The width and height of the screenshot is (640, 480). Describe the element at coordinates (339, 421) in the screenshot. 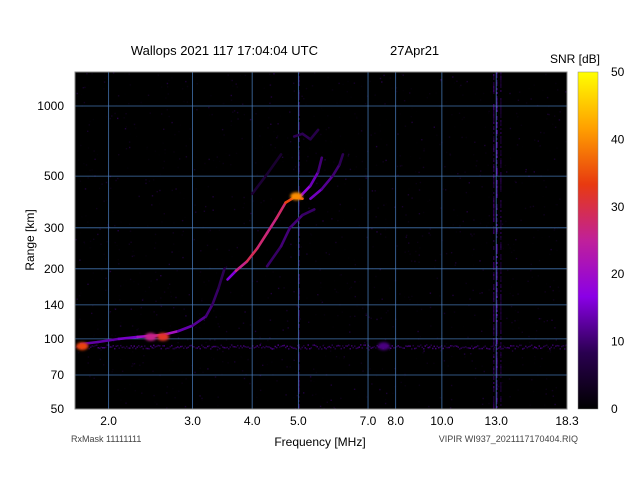

I see `x-axis-ticks: 2.0 3.0 4.0 5.0 7.0 8.0 10.0 13.0 18.3` at that location.